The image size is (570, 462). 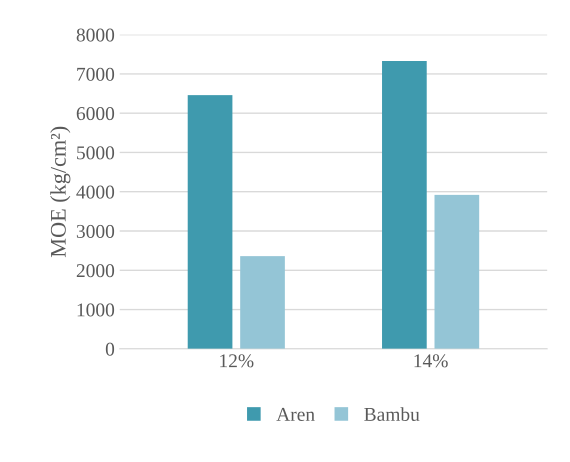 I want to click on y-axis-title: MOE (kg/cm²), so click(x=60, y=192).